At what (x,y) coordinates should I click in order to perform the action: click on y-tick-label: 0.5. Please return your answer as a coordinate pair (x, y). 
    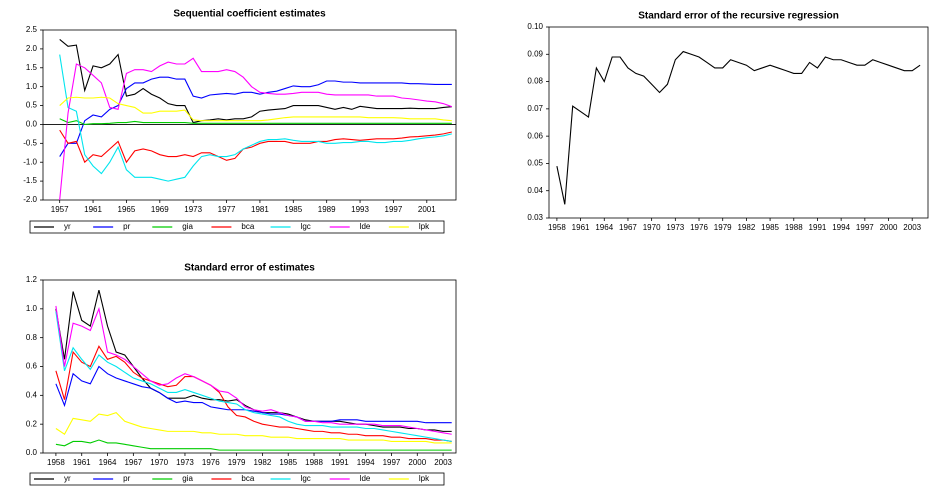
    Looking at the image, I should click on (32, 105).